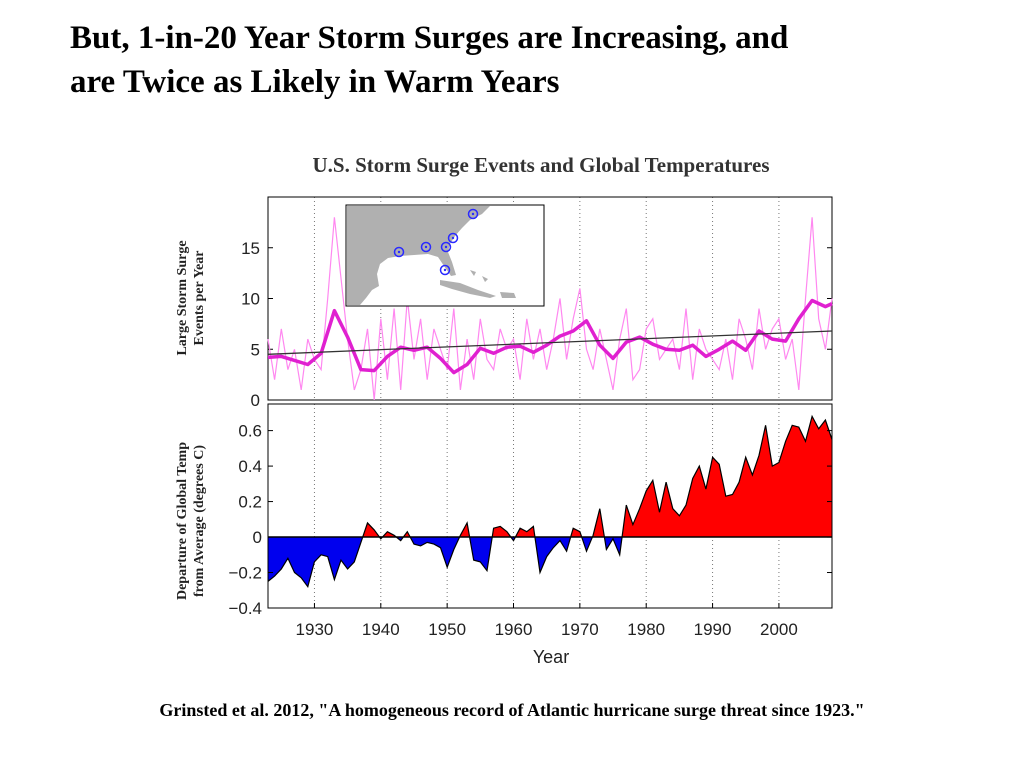  What do you see at coordinates (250, 466) in the screenshot?
I see `temperature-y-tick-label: 0.4` at bounding box center [250, 466].